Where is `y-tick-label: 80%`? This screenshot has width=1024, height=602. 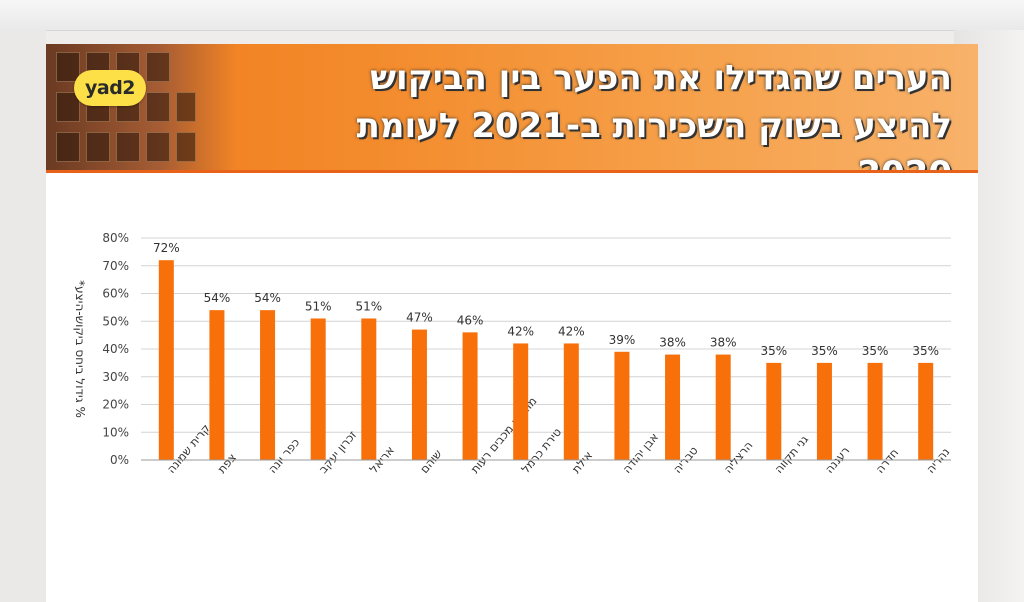 y-tick-label: 80% is located at coordinates (115, 238).